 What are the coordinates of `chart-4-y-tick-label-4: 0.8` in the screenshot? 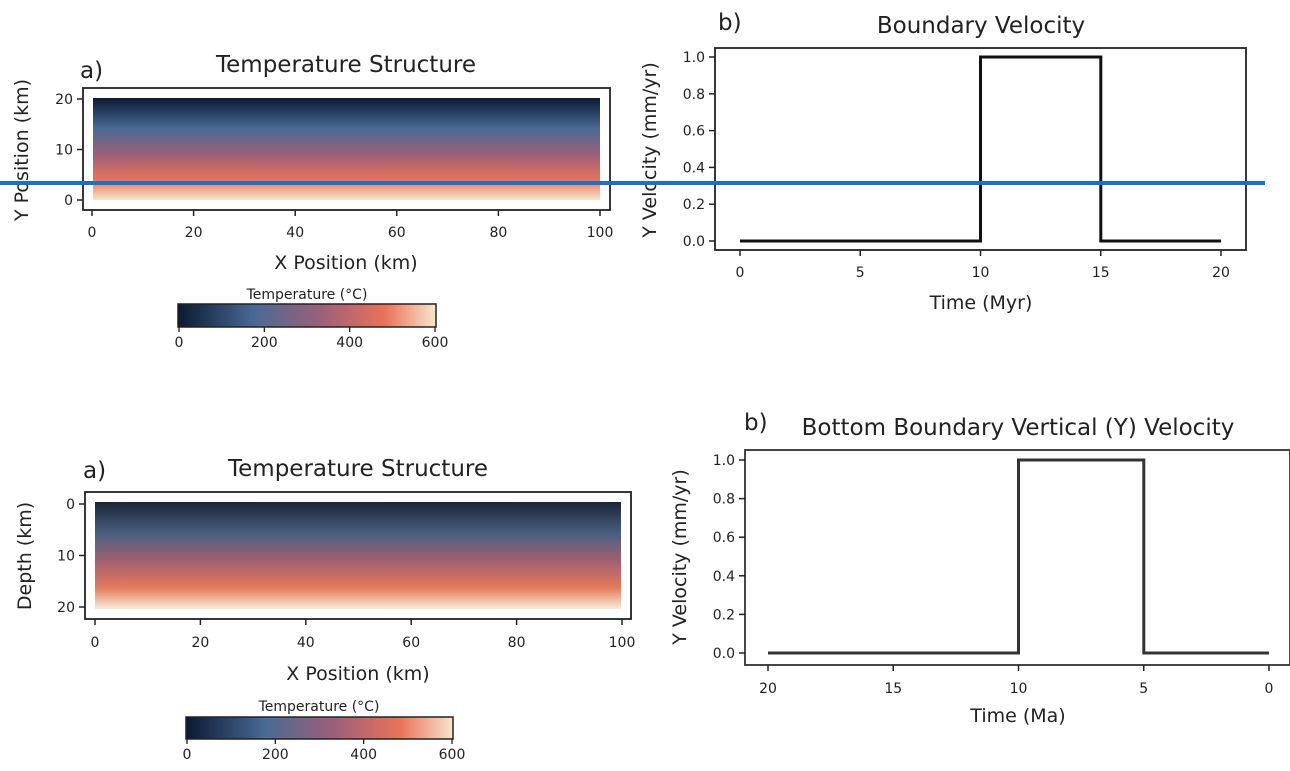 It's located at (724, 500).